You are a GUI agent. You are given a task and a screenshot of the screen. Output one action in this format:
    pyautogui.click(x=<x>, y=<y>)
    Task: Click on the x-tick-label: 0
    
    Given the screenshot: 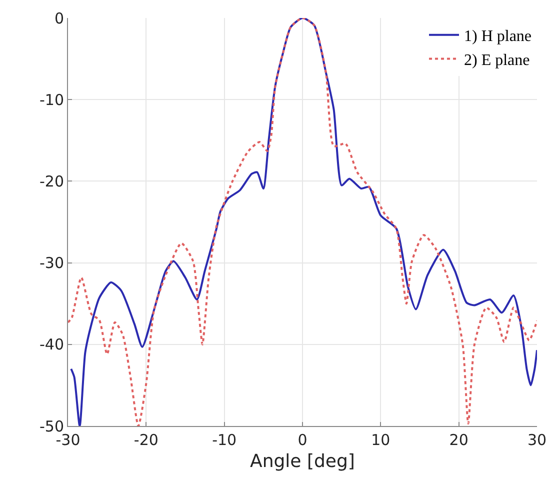 What is the action you would take?
    pyautogui.click(x=303, y=440)
    